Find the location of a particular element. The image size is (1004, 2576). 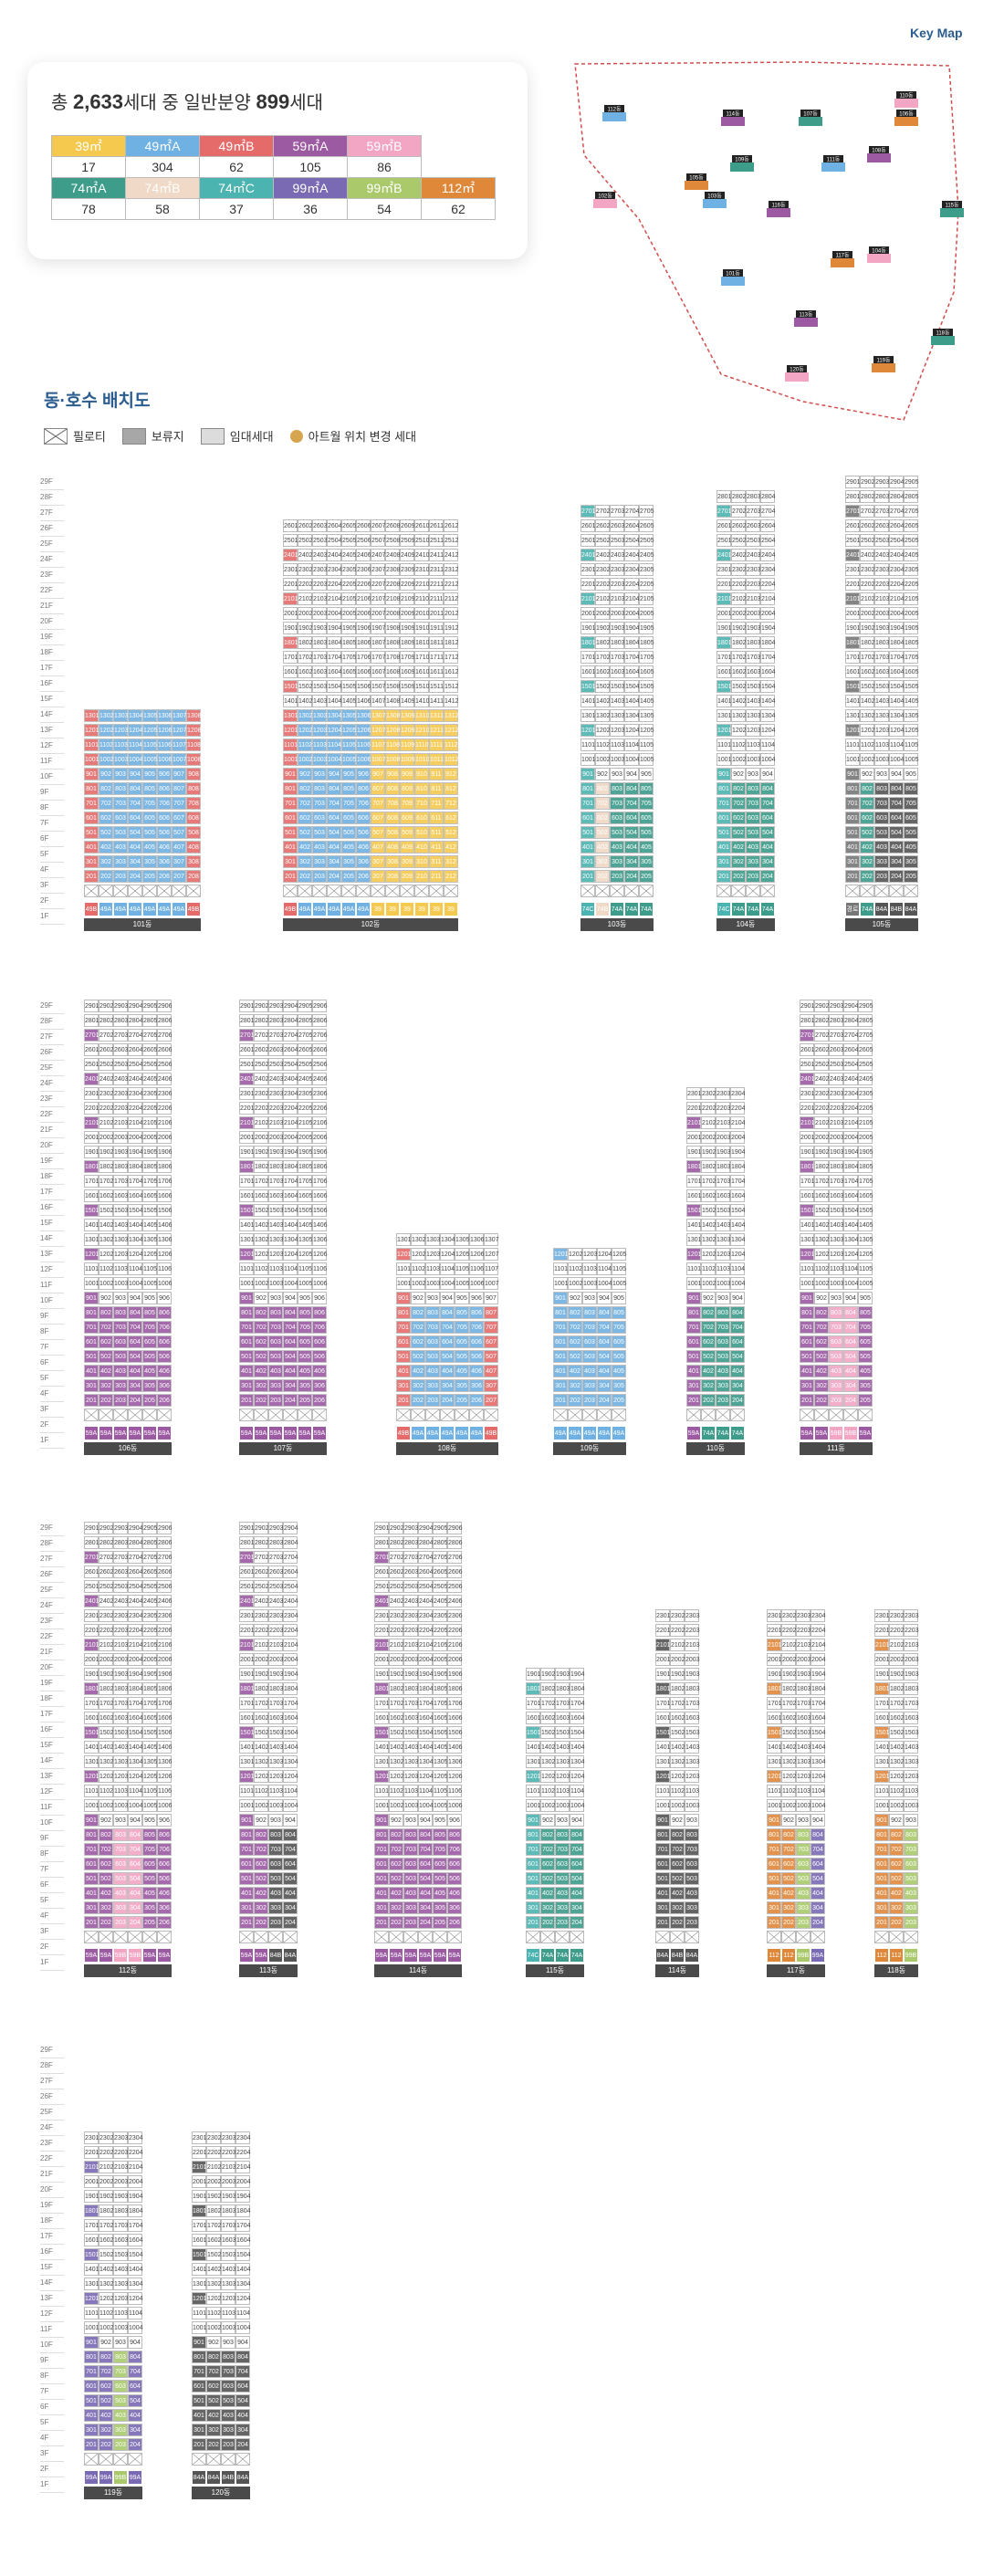

unit-cell: 2702 is located at coordinates (106, 1035).